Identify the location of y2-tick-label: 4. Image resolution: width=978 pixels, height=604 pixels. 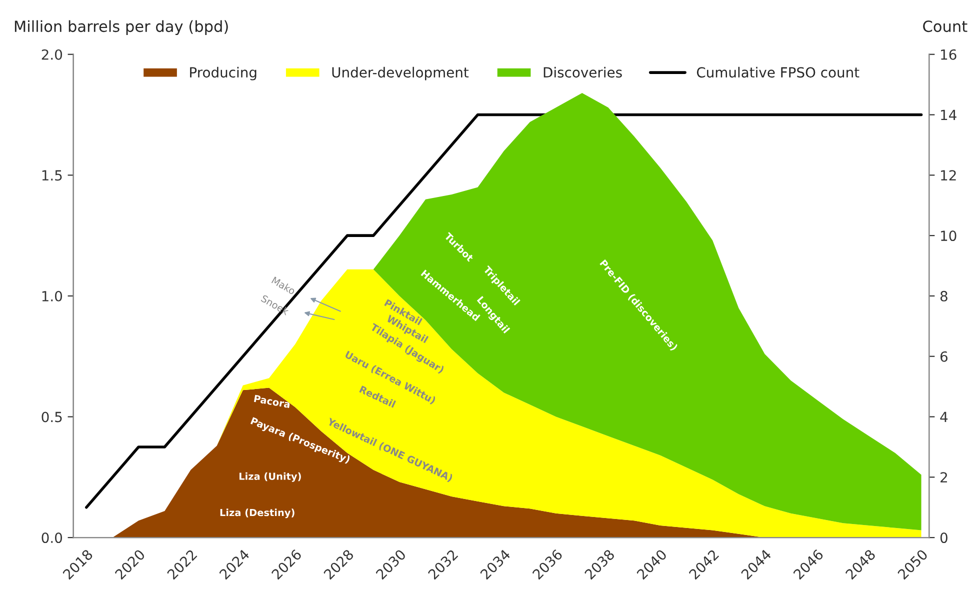
(944, 417).